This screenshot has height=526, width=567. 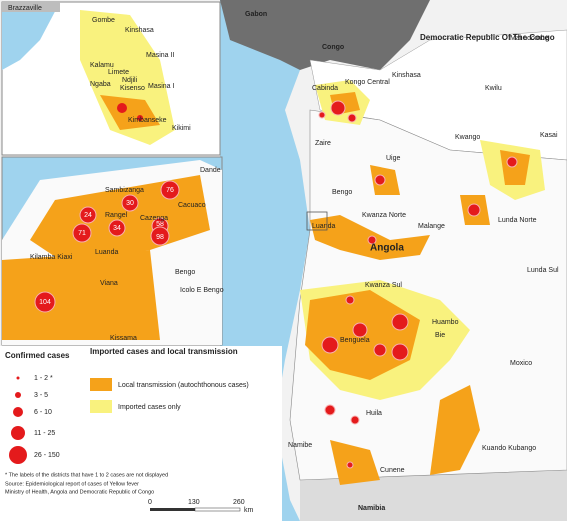 I want to click on region-label: Huila, so click(x=374, y=413).